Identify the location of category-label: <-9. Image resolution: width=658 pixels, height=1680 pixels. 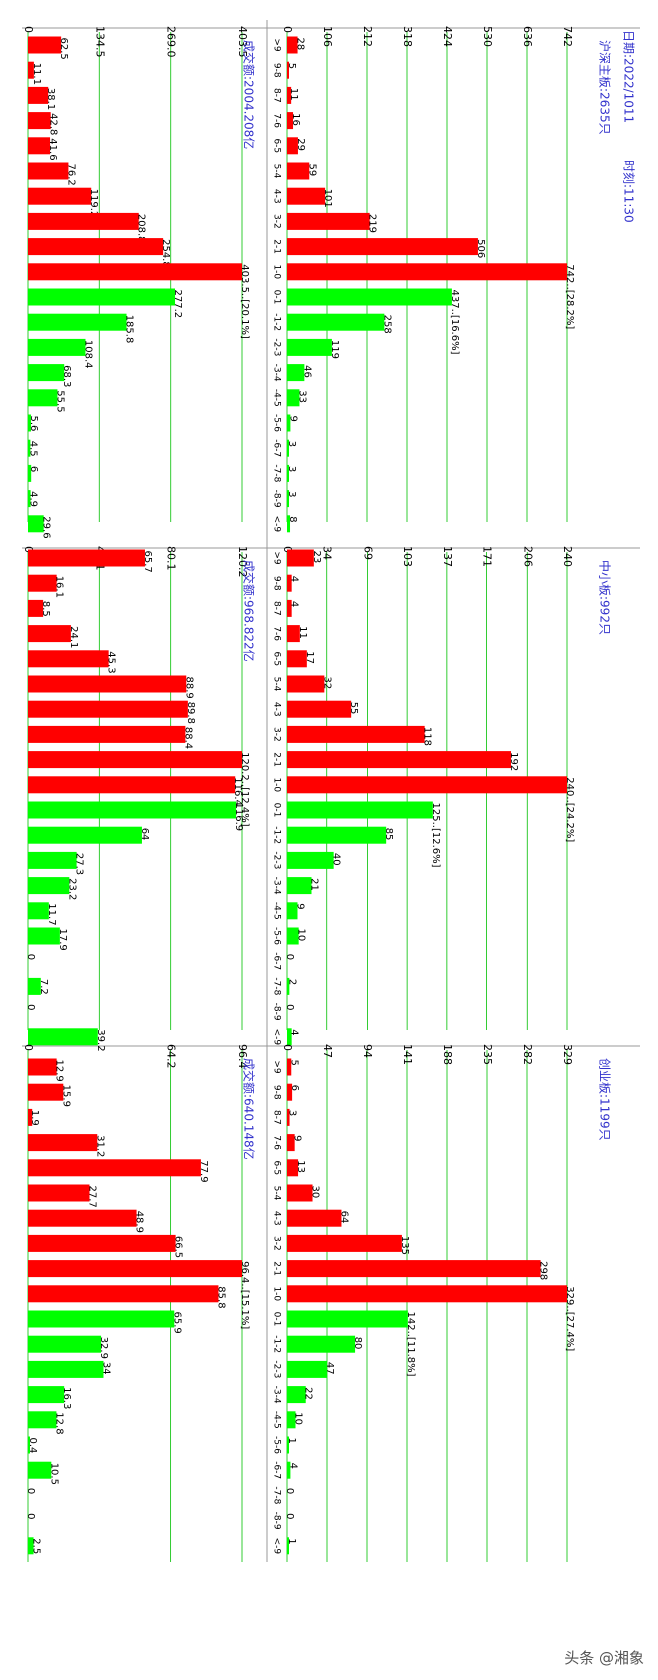
(277, 1037).